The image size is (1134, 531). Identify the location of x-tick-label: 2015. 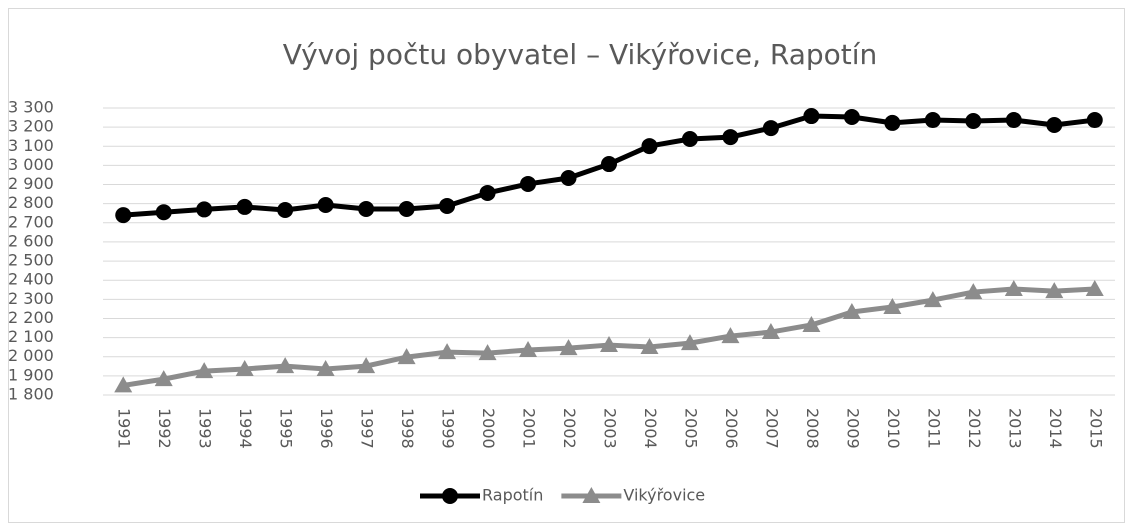
(1095, 428).